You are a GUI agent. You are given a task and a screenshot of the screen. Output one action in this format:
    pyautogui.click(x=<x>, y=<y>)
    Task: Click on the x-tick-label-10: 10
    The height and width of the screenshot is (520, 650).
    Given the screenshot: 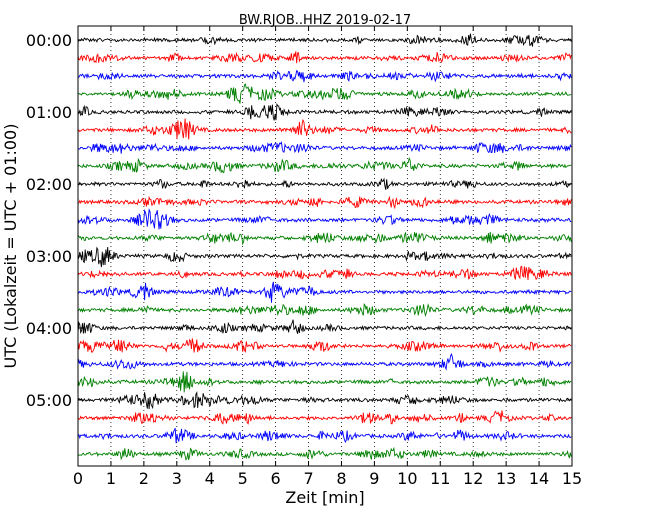 What is the action you would take?
    pyautogui.click(x=407, y=478)
    